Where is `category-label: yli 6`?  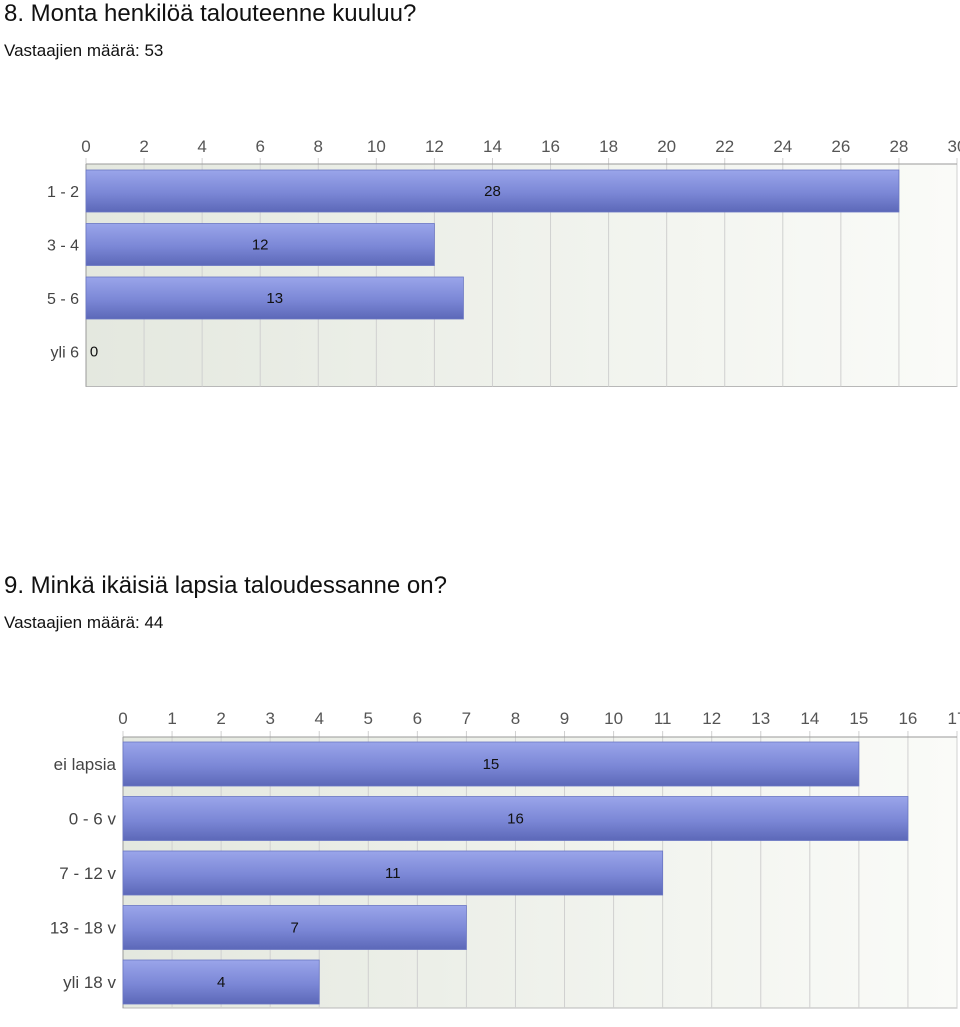 category-label: yli 6 is located at coordinates (65, 353).